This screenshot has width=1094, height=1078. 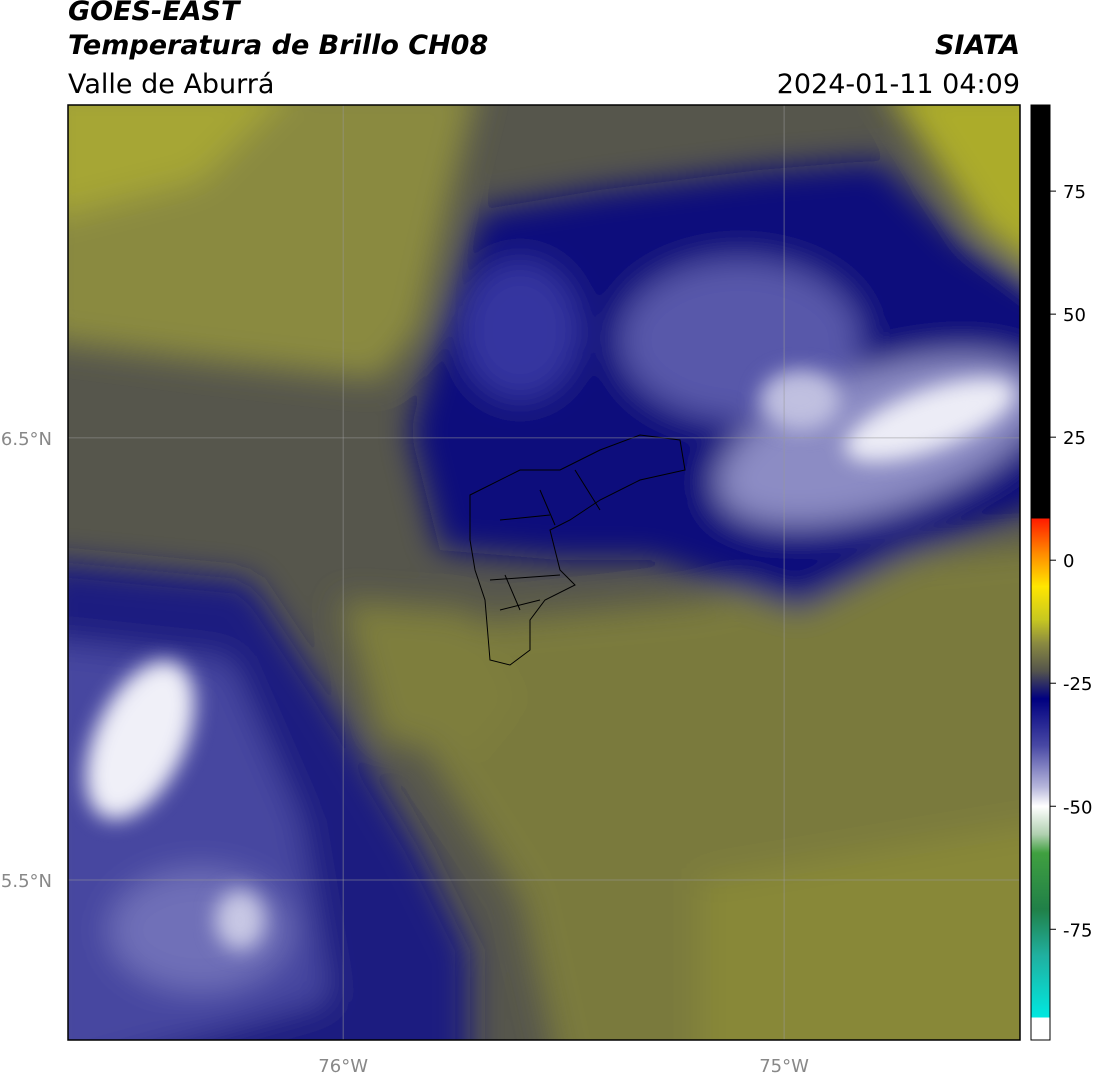 What do you see at coordinates (1068, 561) in the screenshot?
I see `colorbar-tick-label: 0` at bounding box center [1068, 561].